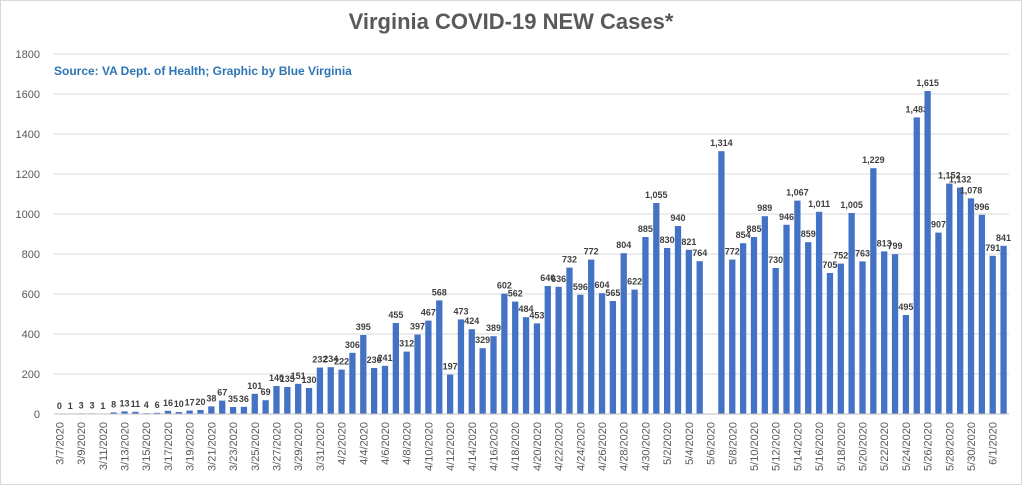  Describe the element at coordinates (688, 242) in the screenshot. I see `data-label: 821` at that location.